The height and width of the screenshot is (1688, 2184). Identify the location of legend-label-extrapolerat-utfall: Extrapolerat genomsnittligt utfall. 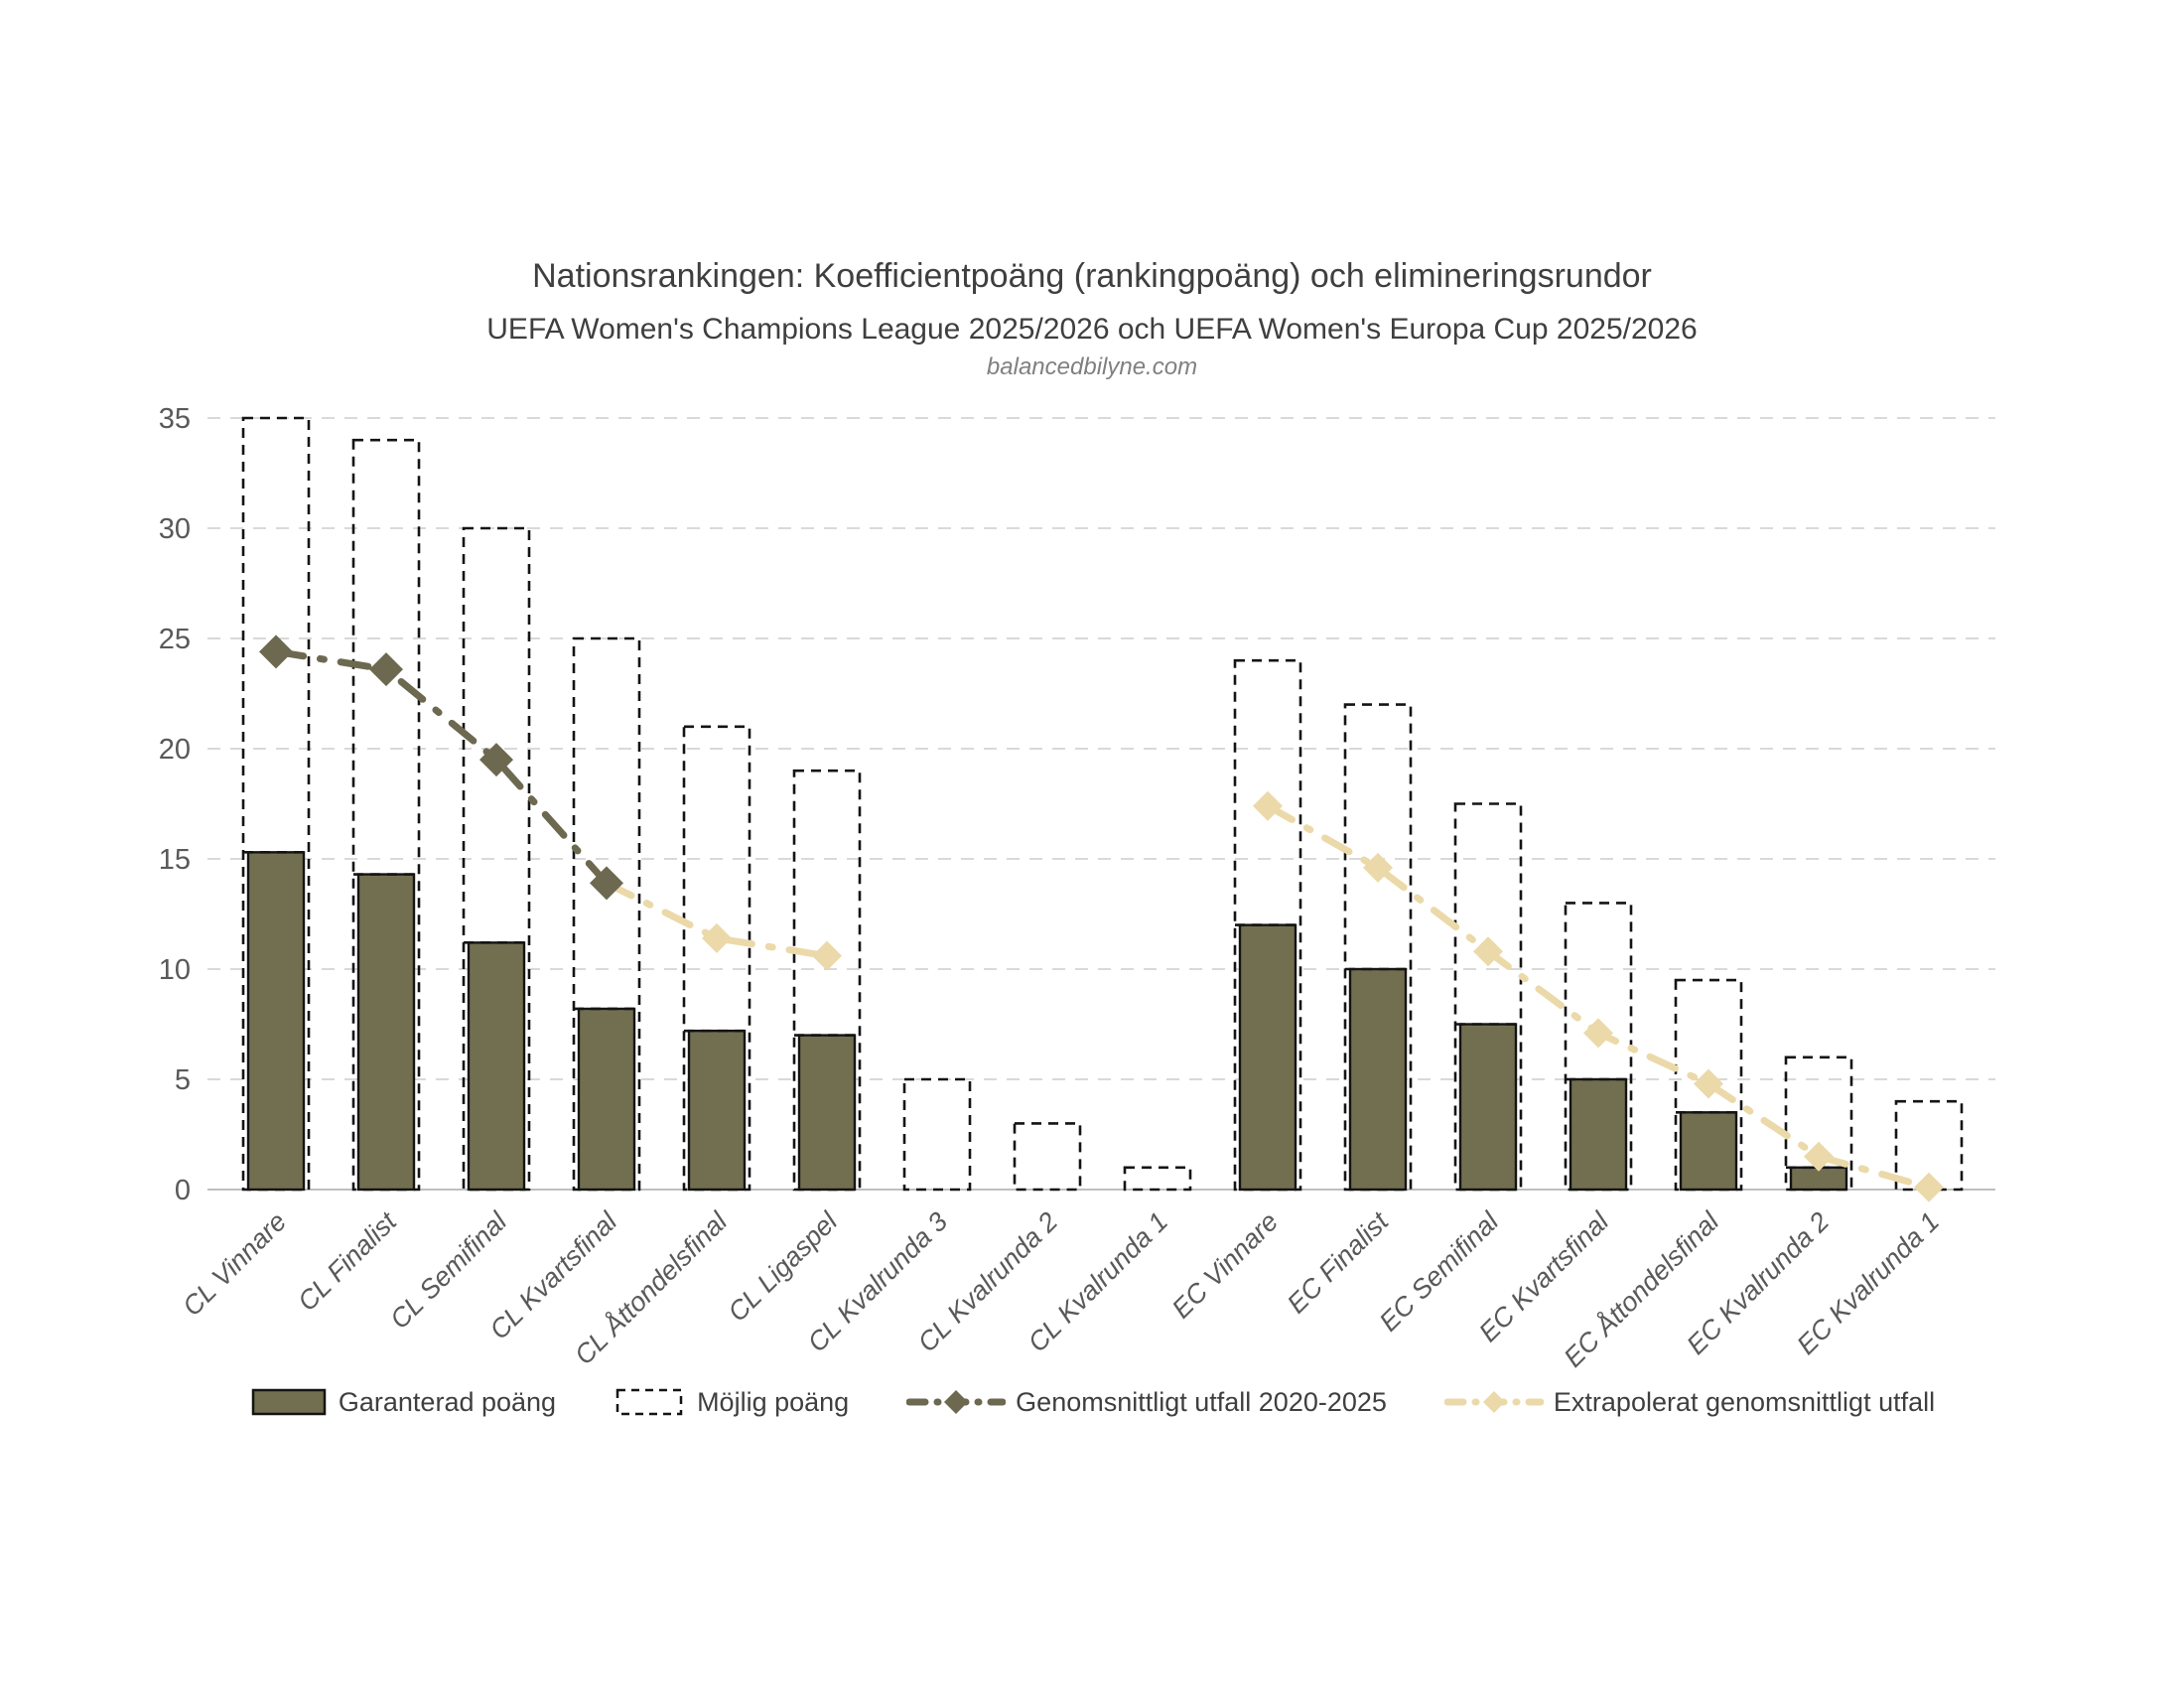
(1744, 1401).